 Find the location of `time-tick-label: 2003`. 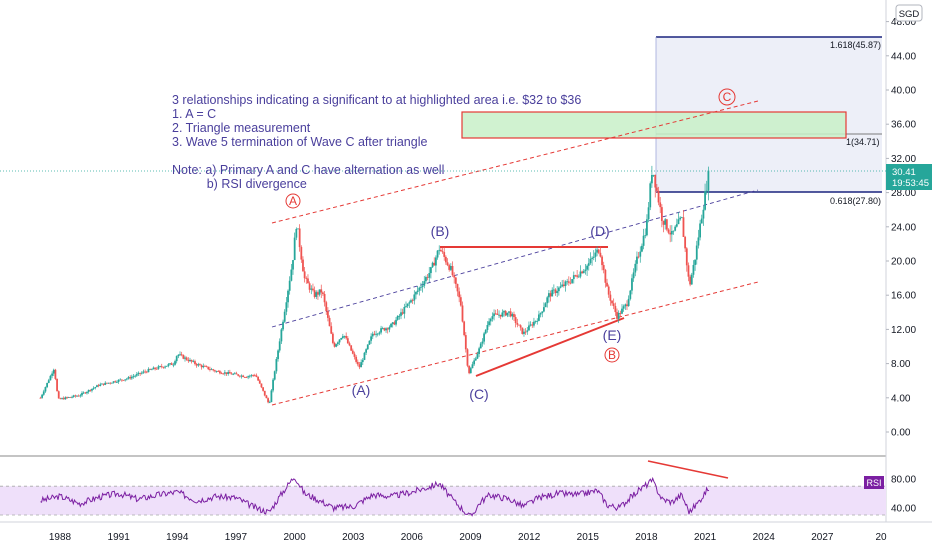

time-tick-label: 2003 is located at coordinates (353, 537).